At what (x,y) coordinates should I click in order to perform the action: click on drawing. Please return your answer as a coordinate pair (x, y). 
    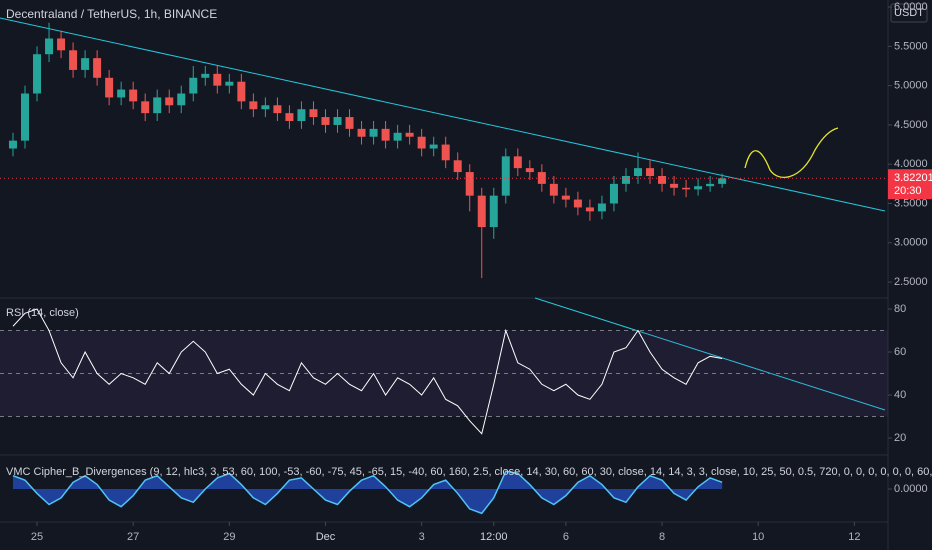
    Looking at the image, I should click on (791, 152).